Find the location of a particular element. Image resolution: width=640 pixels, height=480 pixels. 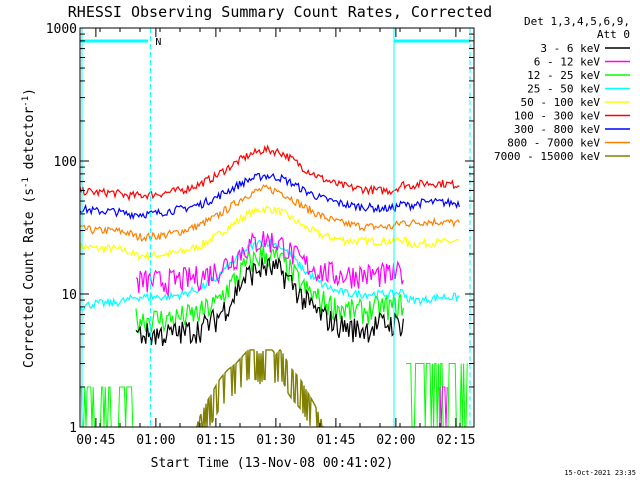

x-tick-label: 01:30 is located at coordinates (275, 440).